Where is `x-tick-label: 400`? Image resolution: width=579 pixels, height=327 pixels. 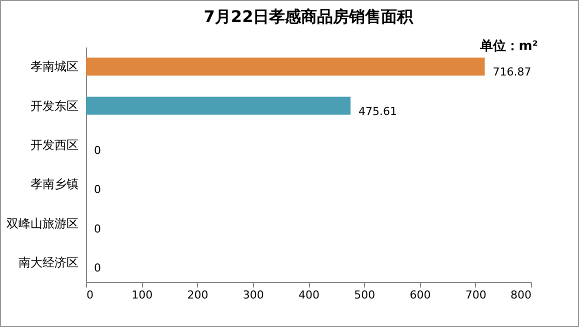 x-tick-label: 400 is located at coordinates (309, 295).